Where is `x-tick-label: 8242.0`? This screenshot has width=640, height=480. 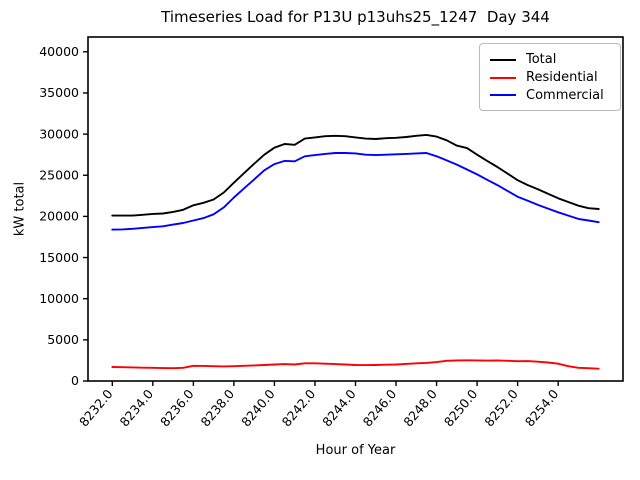 x-tick-label: 8242.0 is located at coordinates (299, 407).